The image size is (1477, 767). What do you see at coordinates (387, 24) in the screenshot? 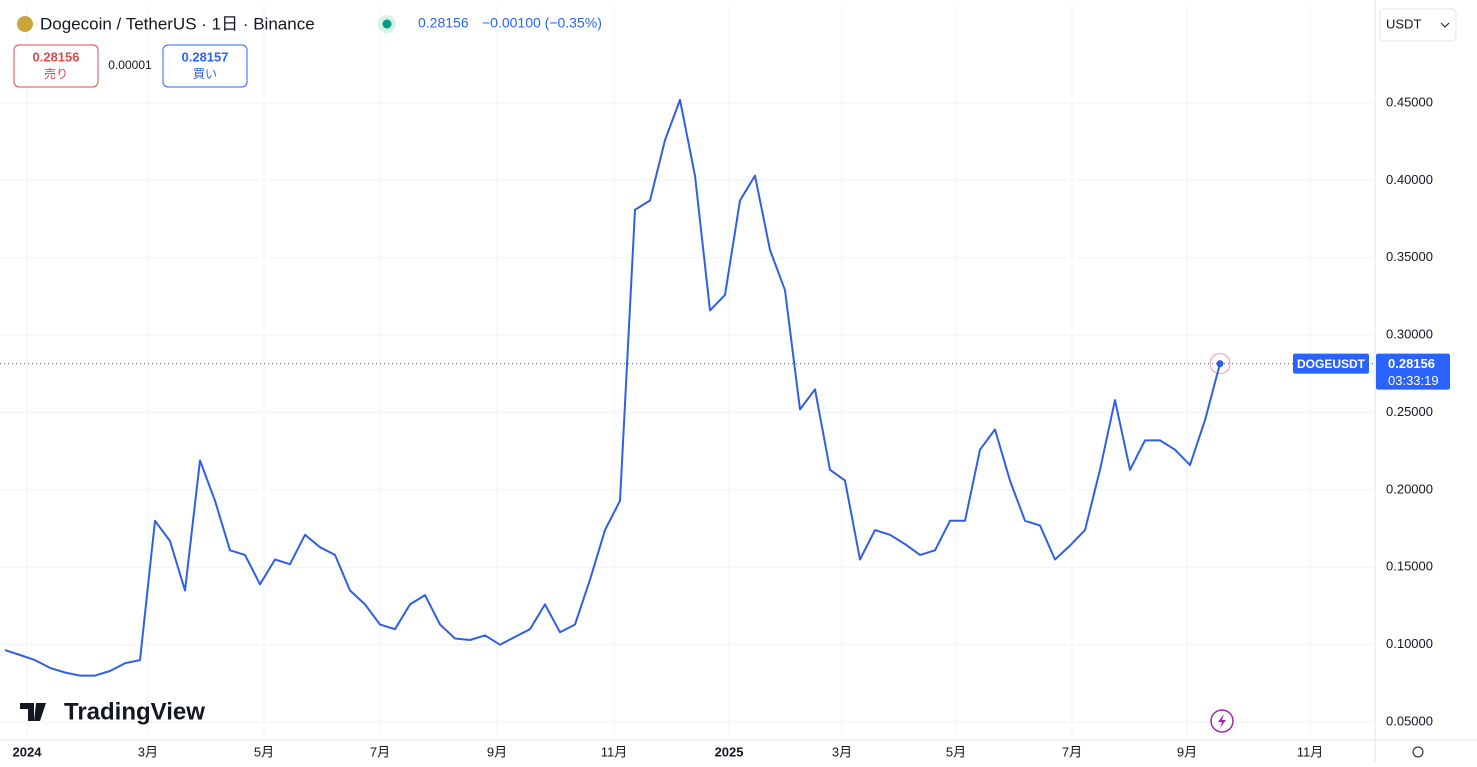
I see `status-dot` at bounding box center [387, 24].